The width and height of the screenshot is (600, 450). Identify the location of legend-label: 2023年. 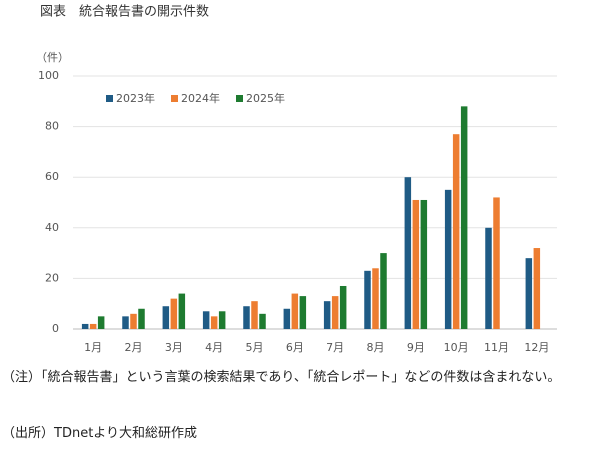
(135, 98).